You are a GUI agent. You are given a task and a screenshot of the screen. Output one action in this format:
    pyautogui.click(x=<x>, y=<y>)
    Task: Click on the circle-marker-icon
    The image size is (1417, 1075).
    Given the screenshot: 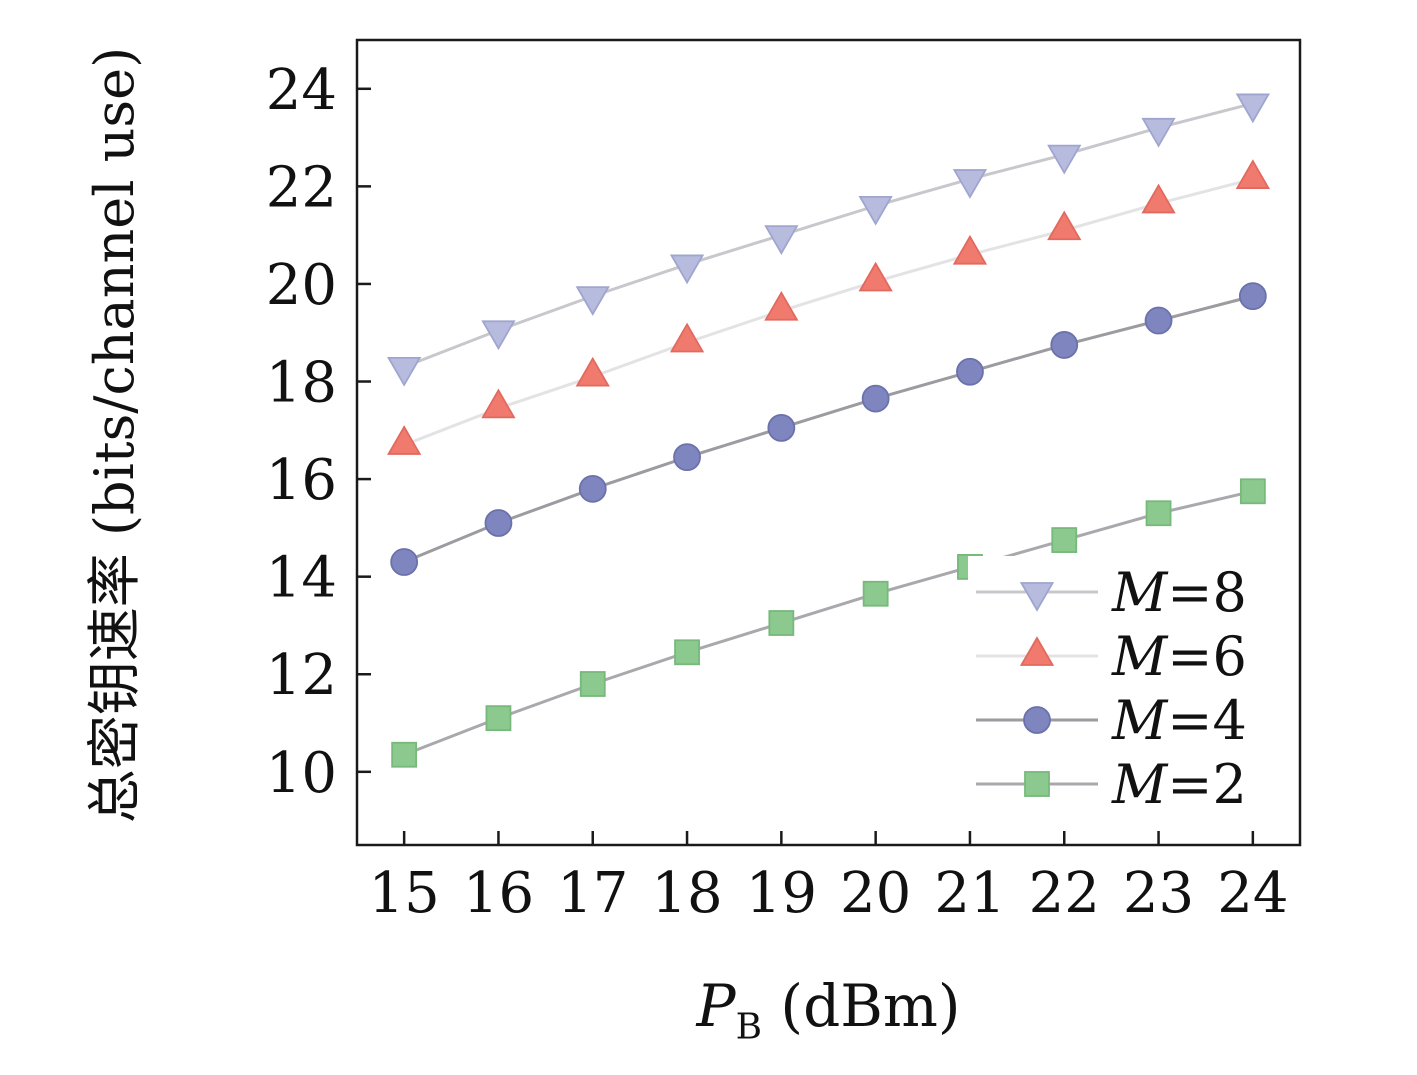 What is the action you would take?
    pyautogui.click(x=1037, y=720)
    